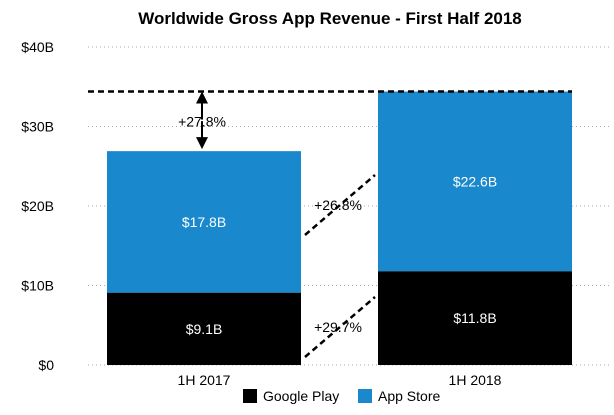 The height and width of the screenshot is (415, 614). Describe the element at coordinates (37, 127) in the screenshot. I see `y-tick-label: $30B` at that location.